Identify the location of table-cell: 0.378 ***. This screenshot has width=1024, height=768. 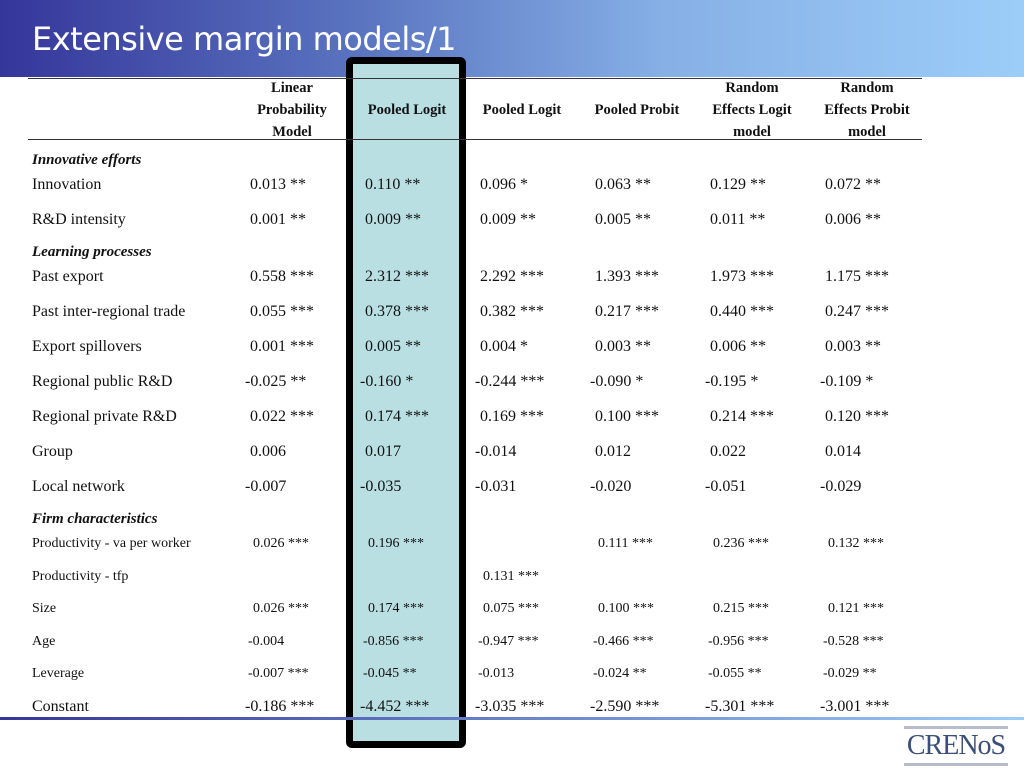
(397, 311).